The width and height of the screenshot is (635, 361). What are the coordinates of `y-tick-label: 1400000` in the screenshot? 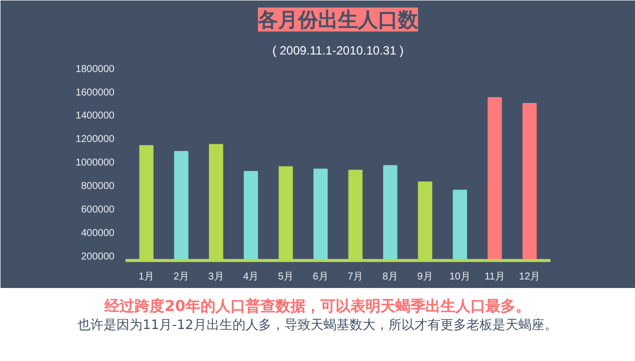 It's located at (95, 116).